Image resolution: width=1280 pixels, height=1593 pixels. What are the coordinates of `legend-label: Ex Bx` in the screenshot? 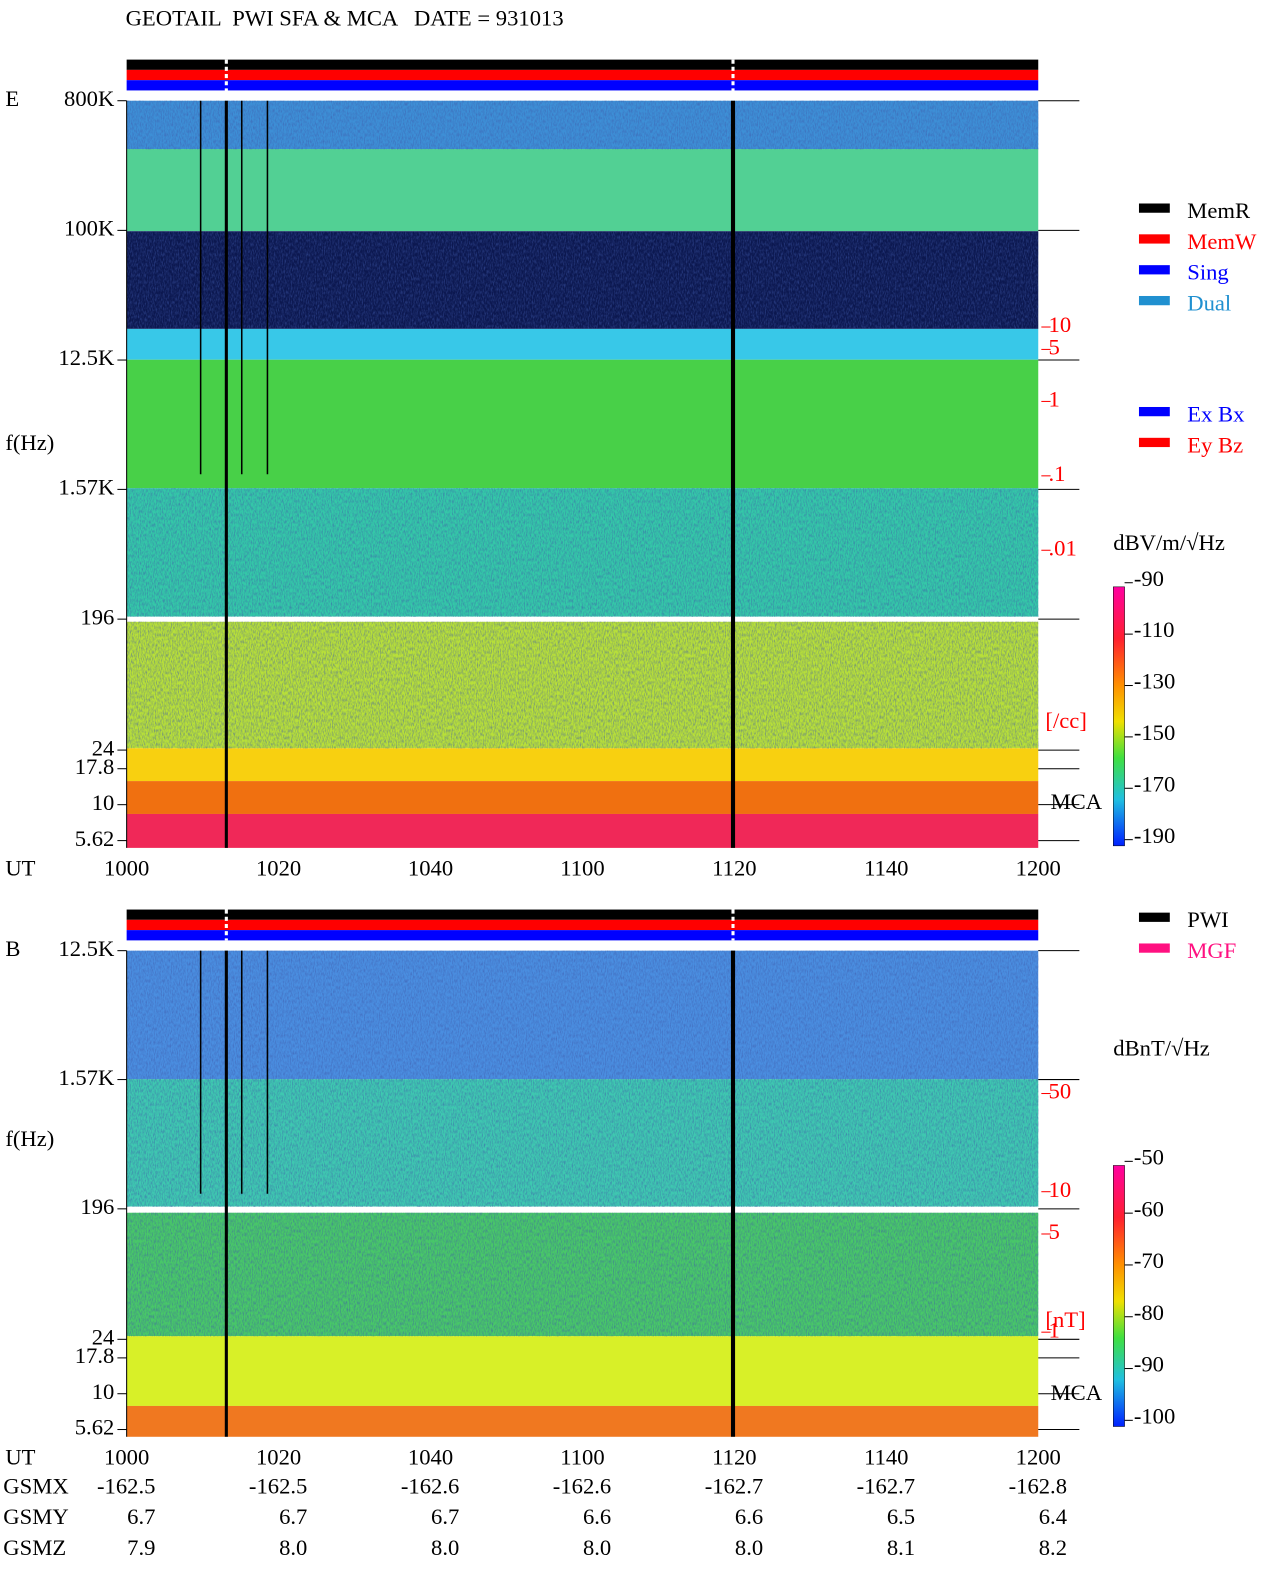 It's located at (1216, 413).